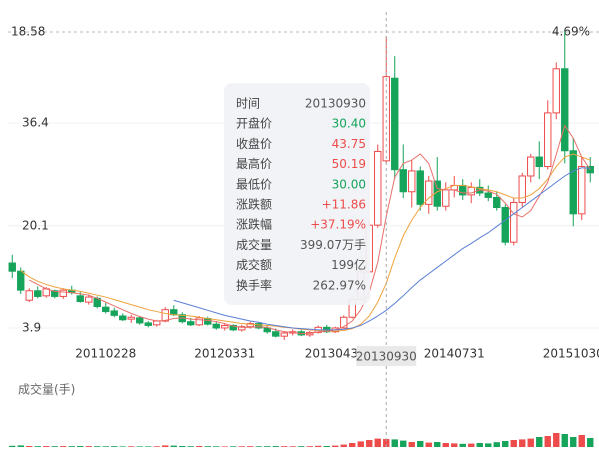 The height and width of the screenshot is (455, 599). What do you see at coordinates (254, 264) in the screenshot?
I see `tooltip-label: 成交额` at bounding box center [254, 264].